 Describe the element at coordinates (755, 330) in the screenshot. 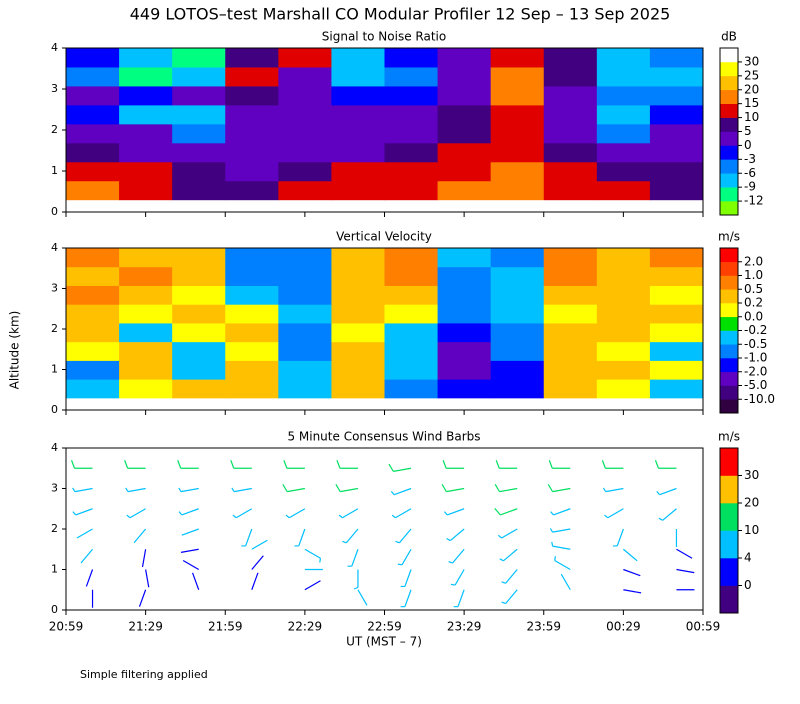

I see `colorbar-label: -0.2` at that location.